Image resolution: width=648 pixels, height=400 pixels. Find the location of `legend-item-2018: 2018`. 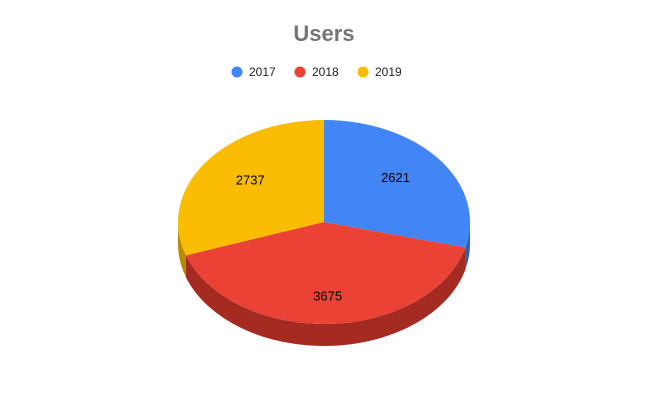

legend-item-2018: 2018 is located at coordinates (317, 72).